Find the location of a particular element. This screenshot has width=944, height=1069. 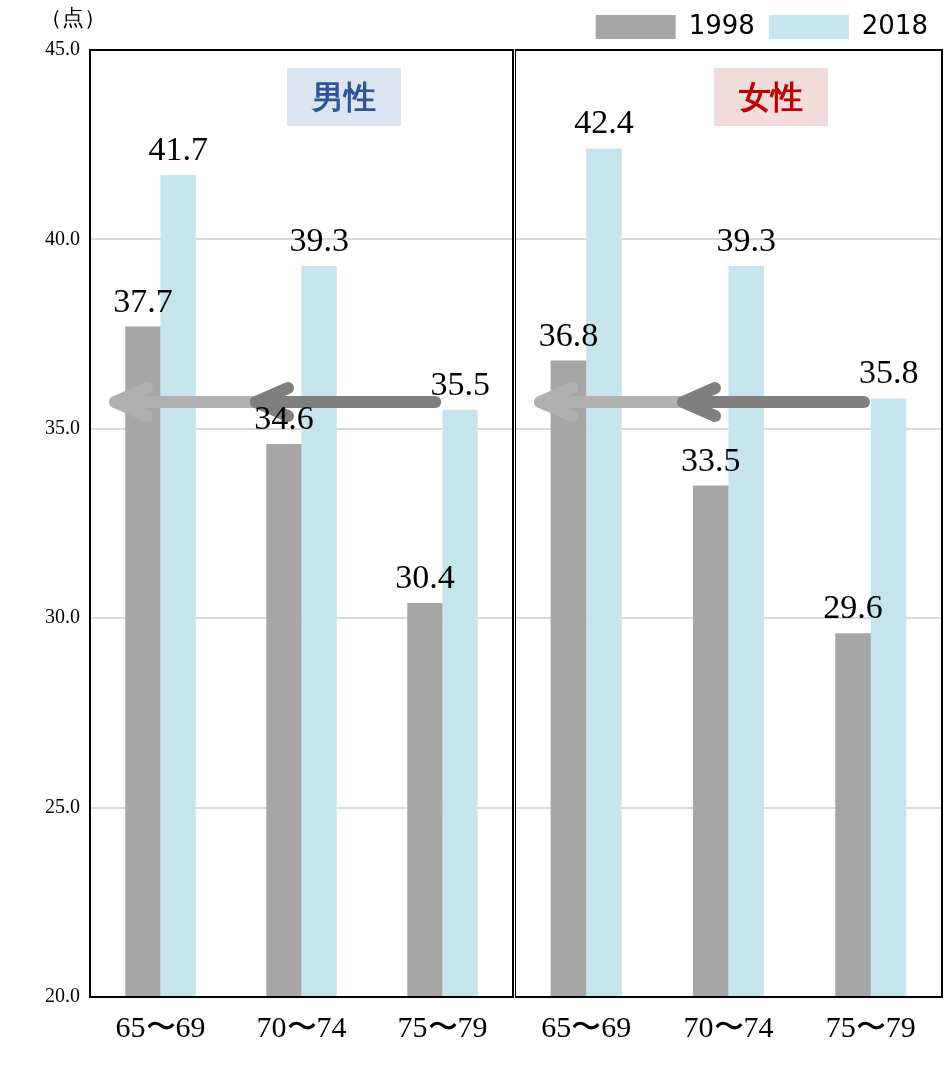

y-tick-label: 45.0 is located at coordinates (62, 48).